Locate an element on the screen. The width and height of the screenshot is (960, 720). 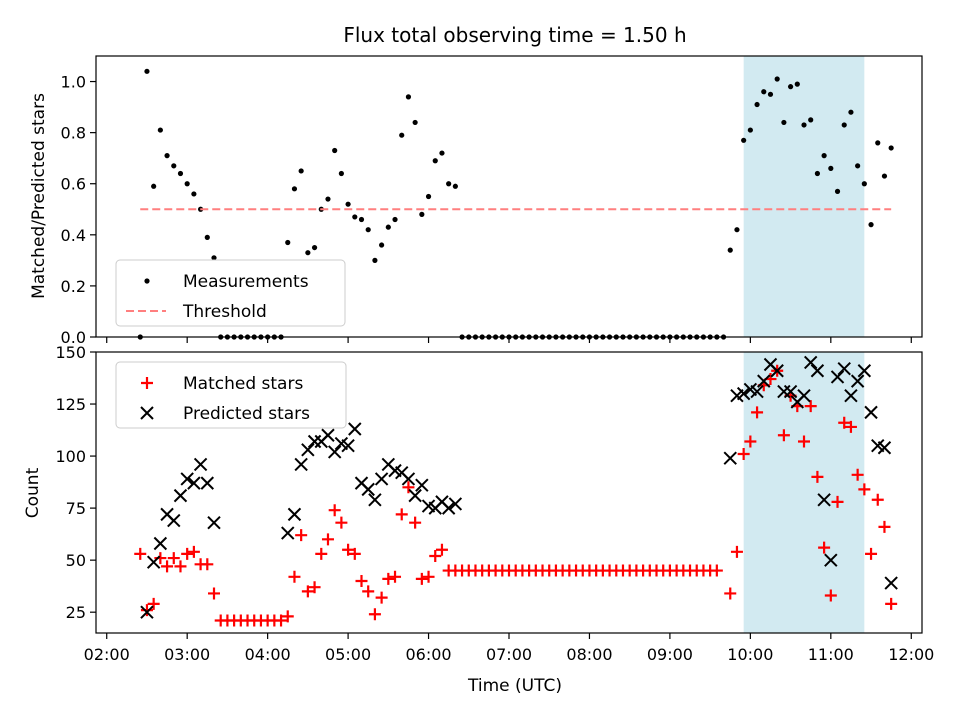
legend-marker-matched is located at coordinates (147, 383).